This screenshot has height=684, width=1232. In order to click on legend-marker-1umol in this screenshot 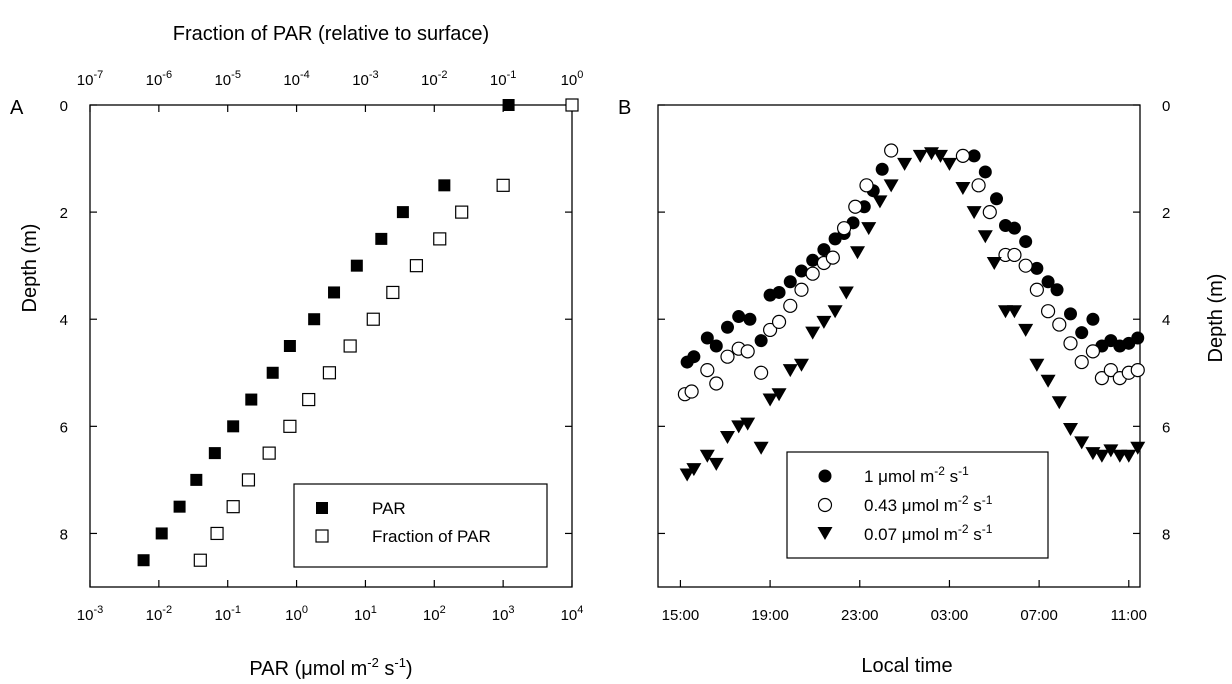, I will do `click(825, 476)`.